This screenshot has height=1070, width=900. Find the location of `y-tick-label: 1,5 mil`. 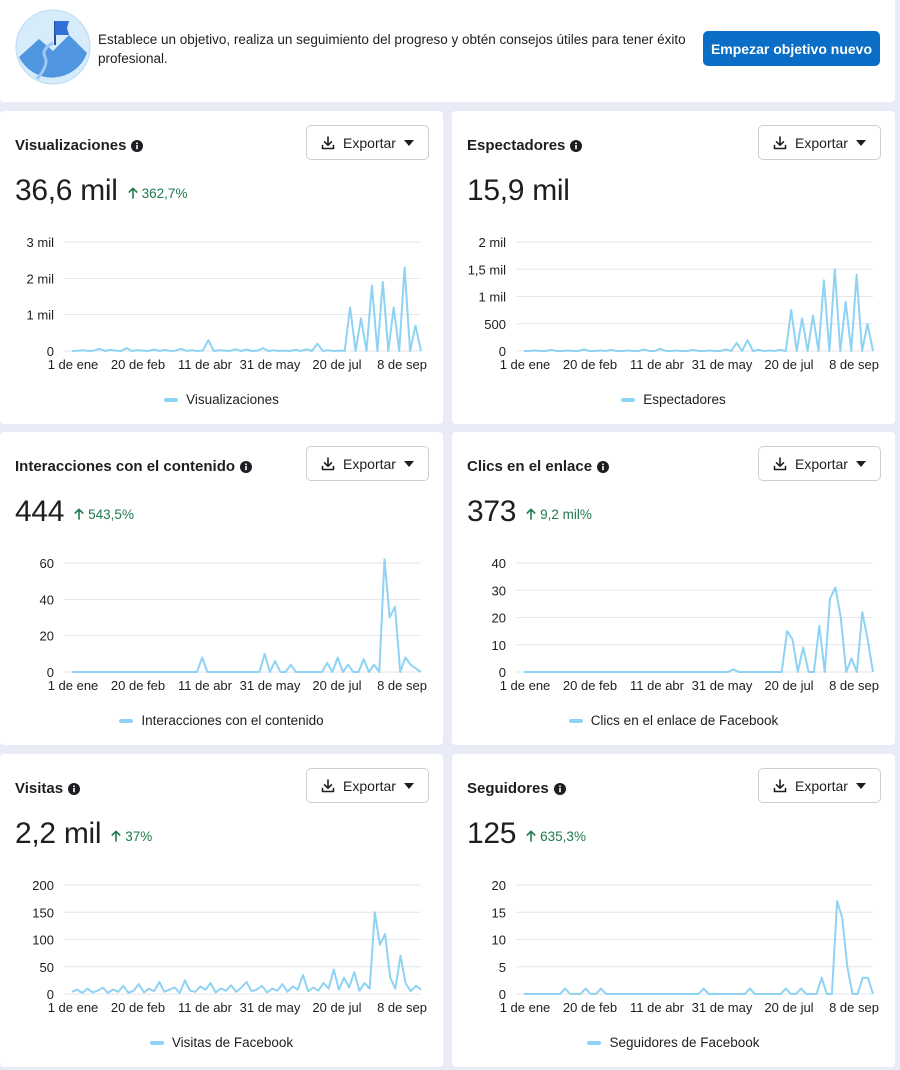

y-tick-label: 1,5 mil is located at coordinates (487, 269).